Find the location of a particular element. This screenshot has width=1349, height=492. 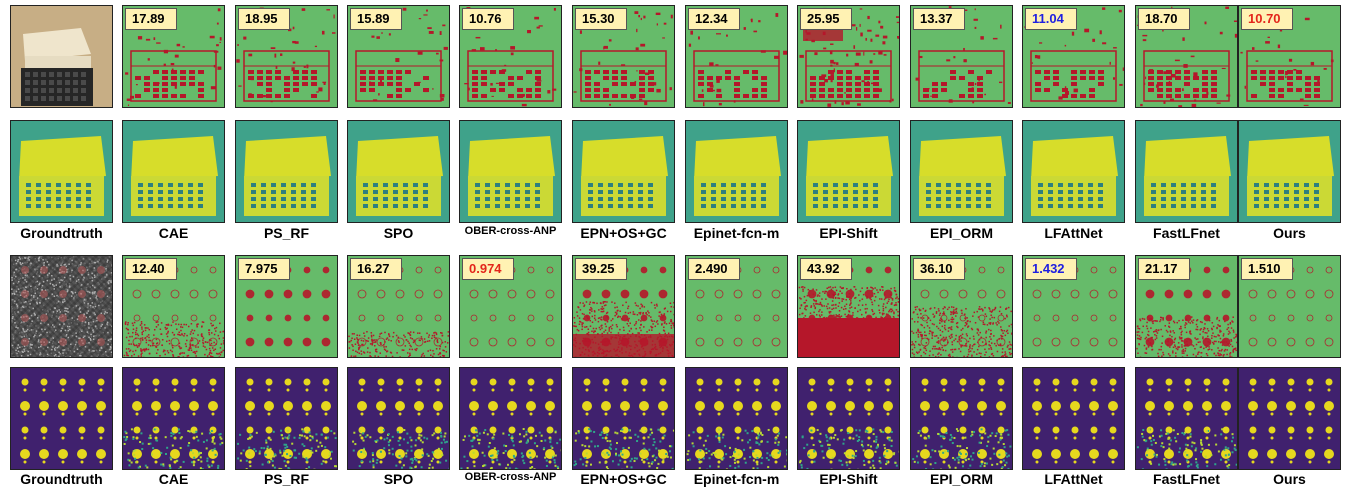

scene2-error-map: 39.25 is located at coordinates (623, 306).